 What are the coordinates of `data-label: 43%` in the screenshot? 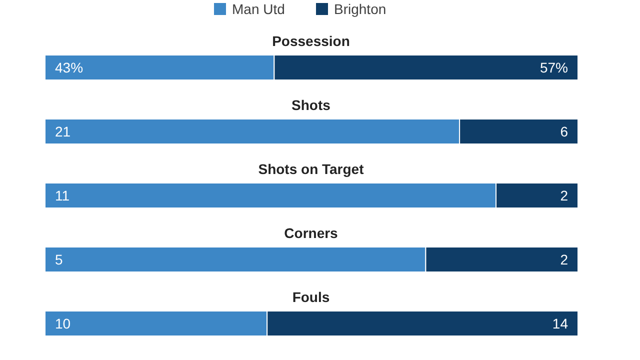 It's located at (69, 68).